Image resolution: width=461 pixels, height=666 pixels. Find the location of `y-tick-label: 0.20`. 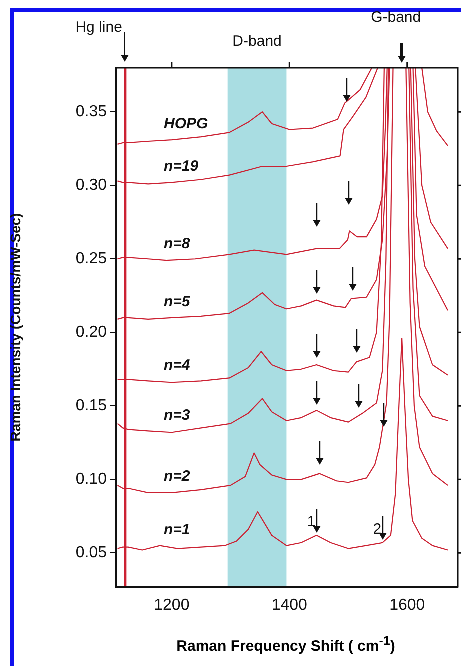

y-tick-label: 0.20 is located at coordinates (92, 333).